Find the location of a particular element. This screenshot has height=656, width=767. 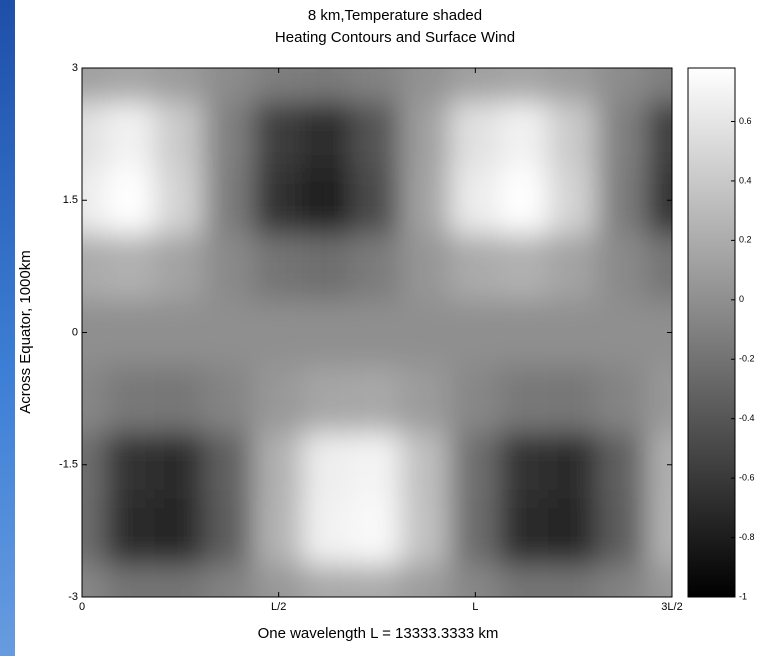

x-tick-label: 3L/2 is located at coordinates (671, 607).